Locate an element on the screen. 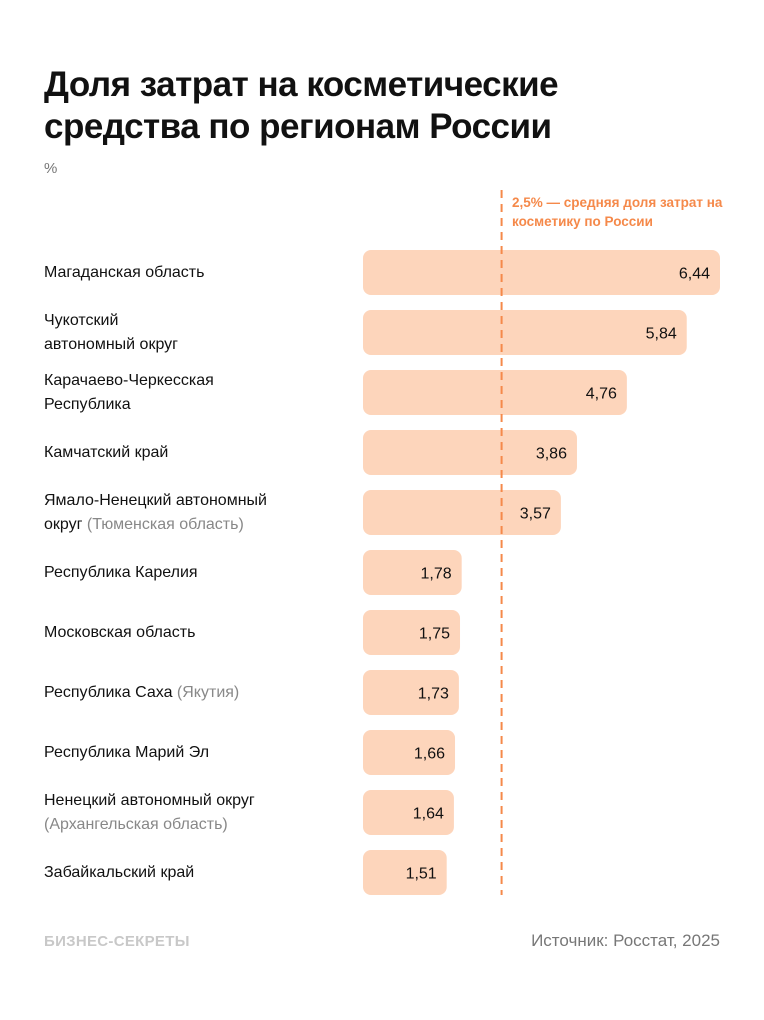  region-name: Республика Саха is located at coordinates (110, 692).